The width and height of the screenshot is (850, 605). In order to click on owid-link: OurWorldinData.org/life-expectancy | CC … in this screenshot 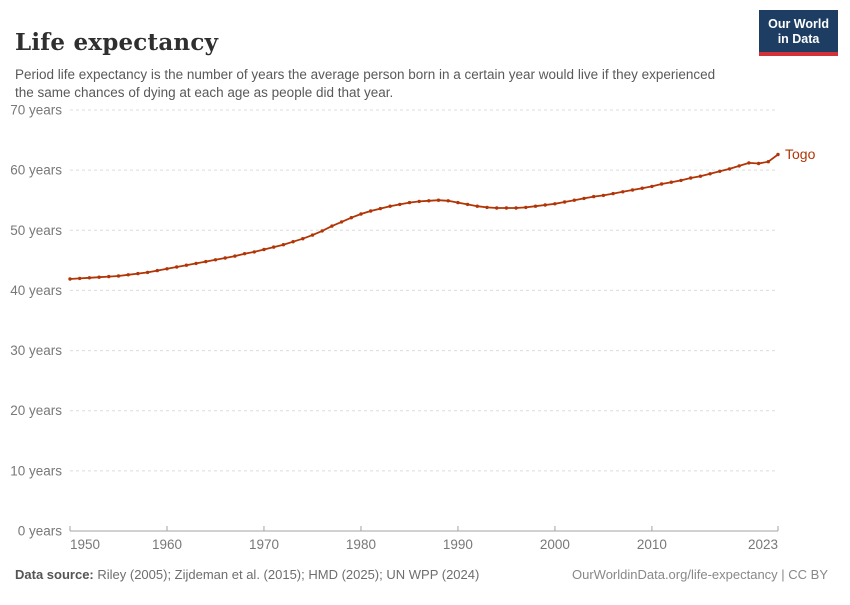, I will do `click(699, 574)`.